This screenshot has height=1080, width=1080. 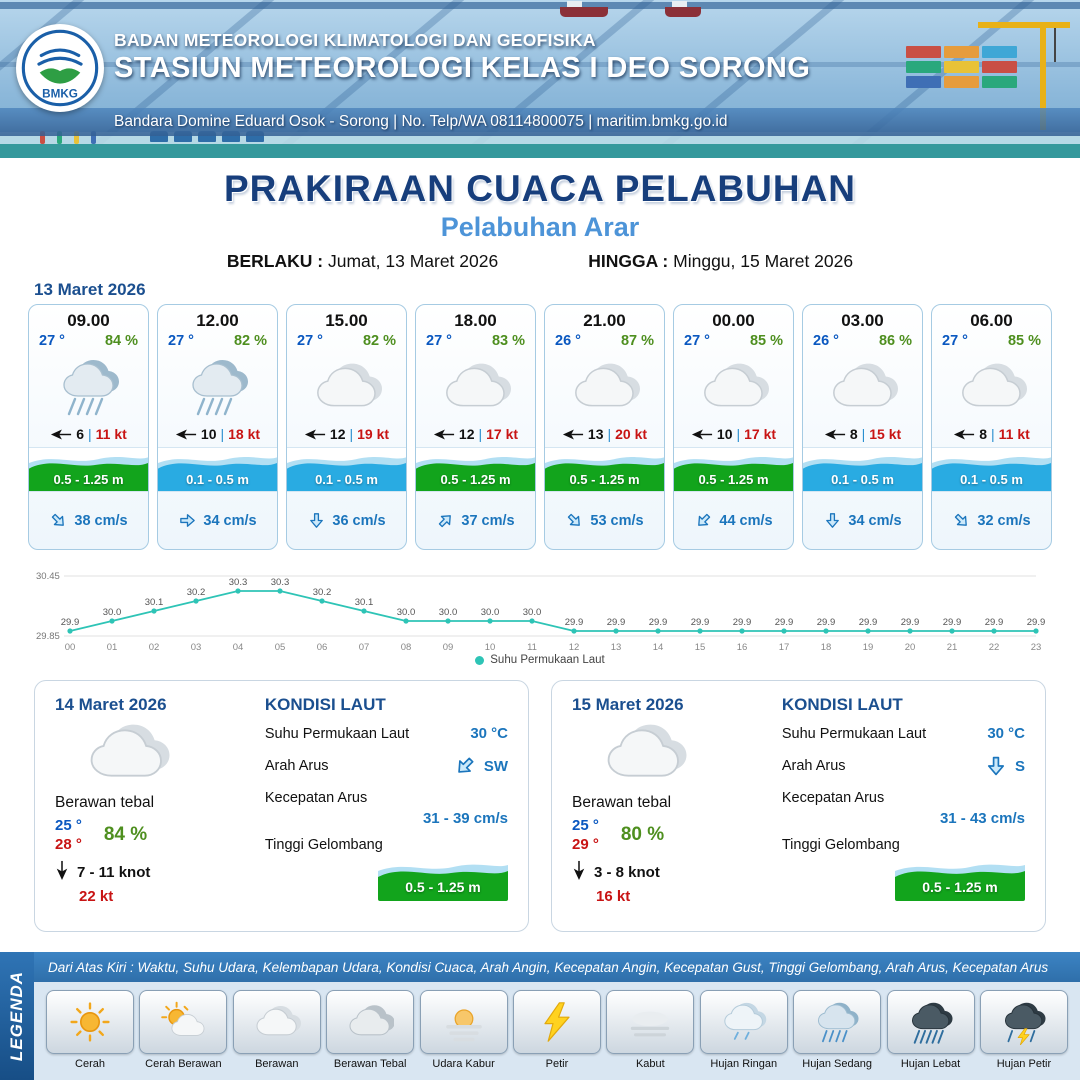 I want to click on legend-series-label: Suhu Permukaan Laut, so click(x=547, y=660).